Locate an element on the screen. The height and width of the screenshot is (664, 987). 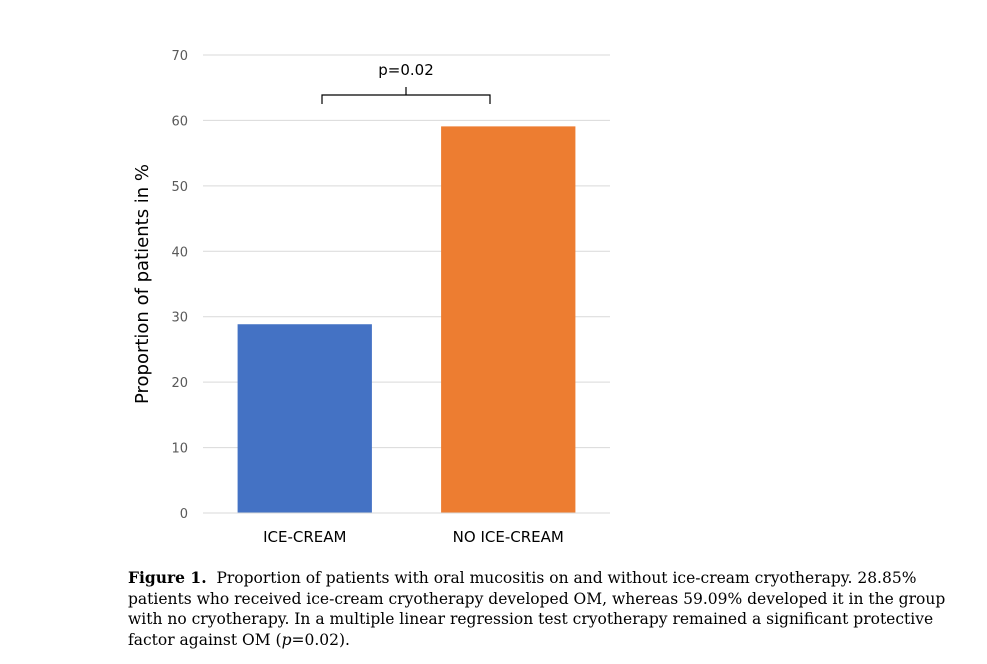
y-axis-ticks: 0 10 20 30 40 50 60 70 is located at coordinates (179, 285).